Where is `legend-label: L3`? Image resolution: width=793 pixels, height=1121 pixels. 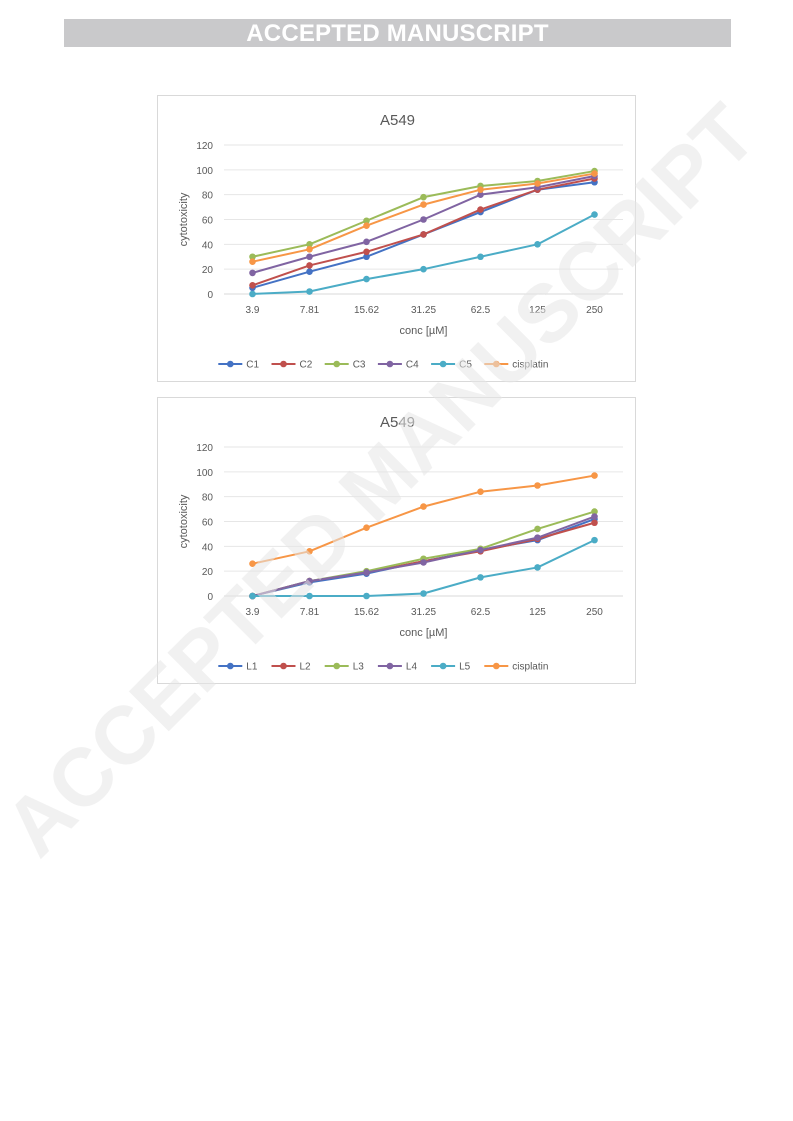 legend-label: L3 is located at coordinates (359, 667).